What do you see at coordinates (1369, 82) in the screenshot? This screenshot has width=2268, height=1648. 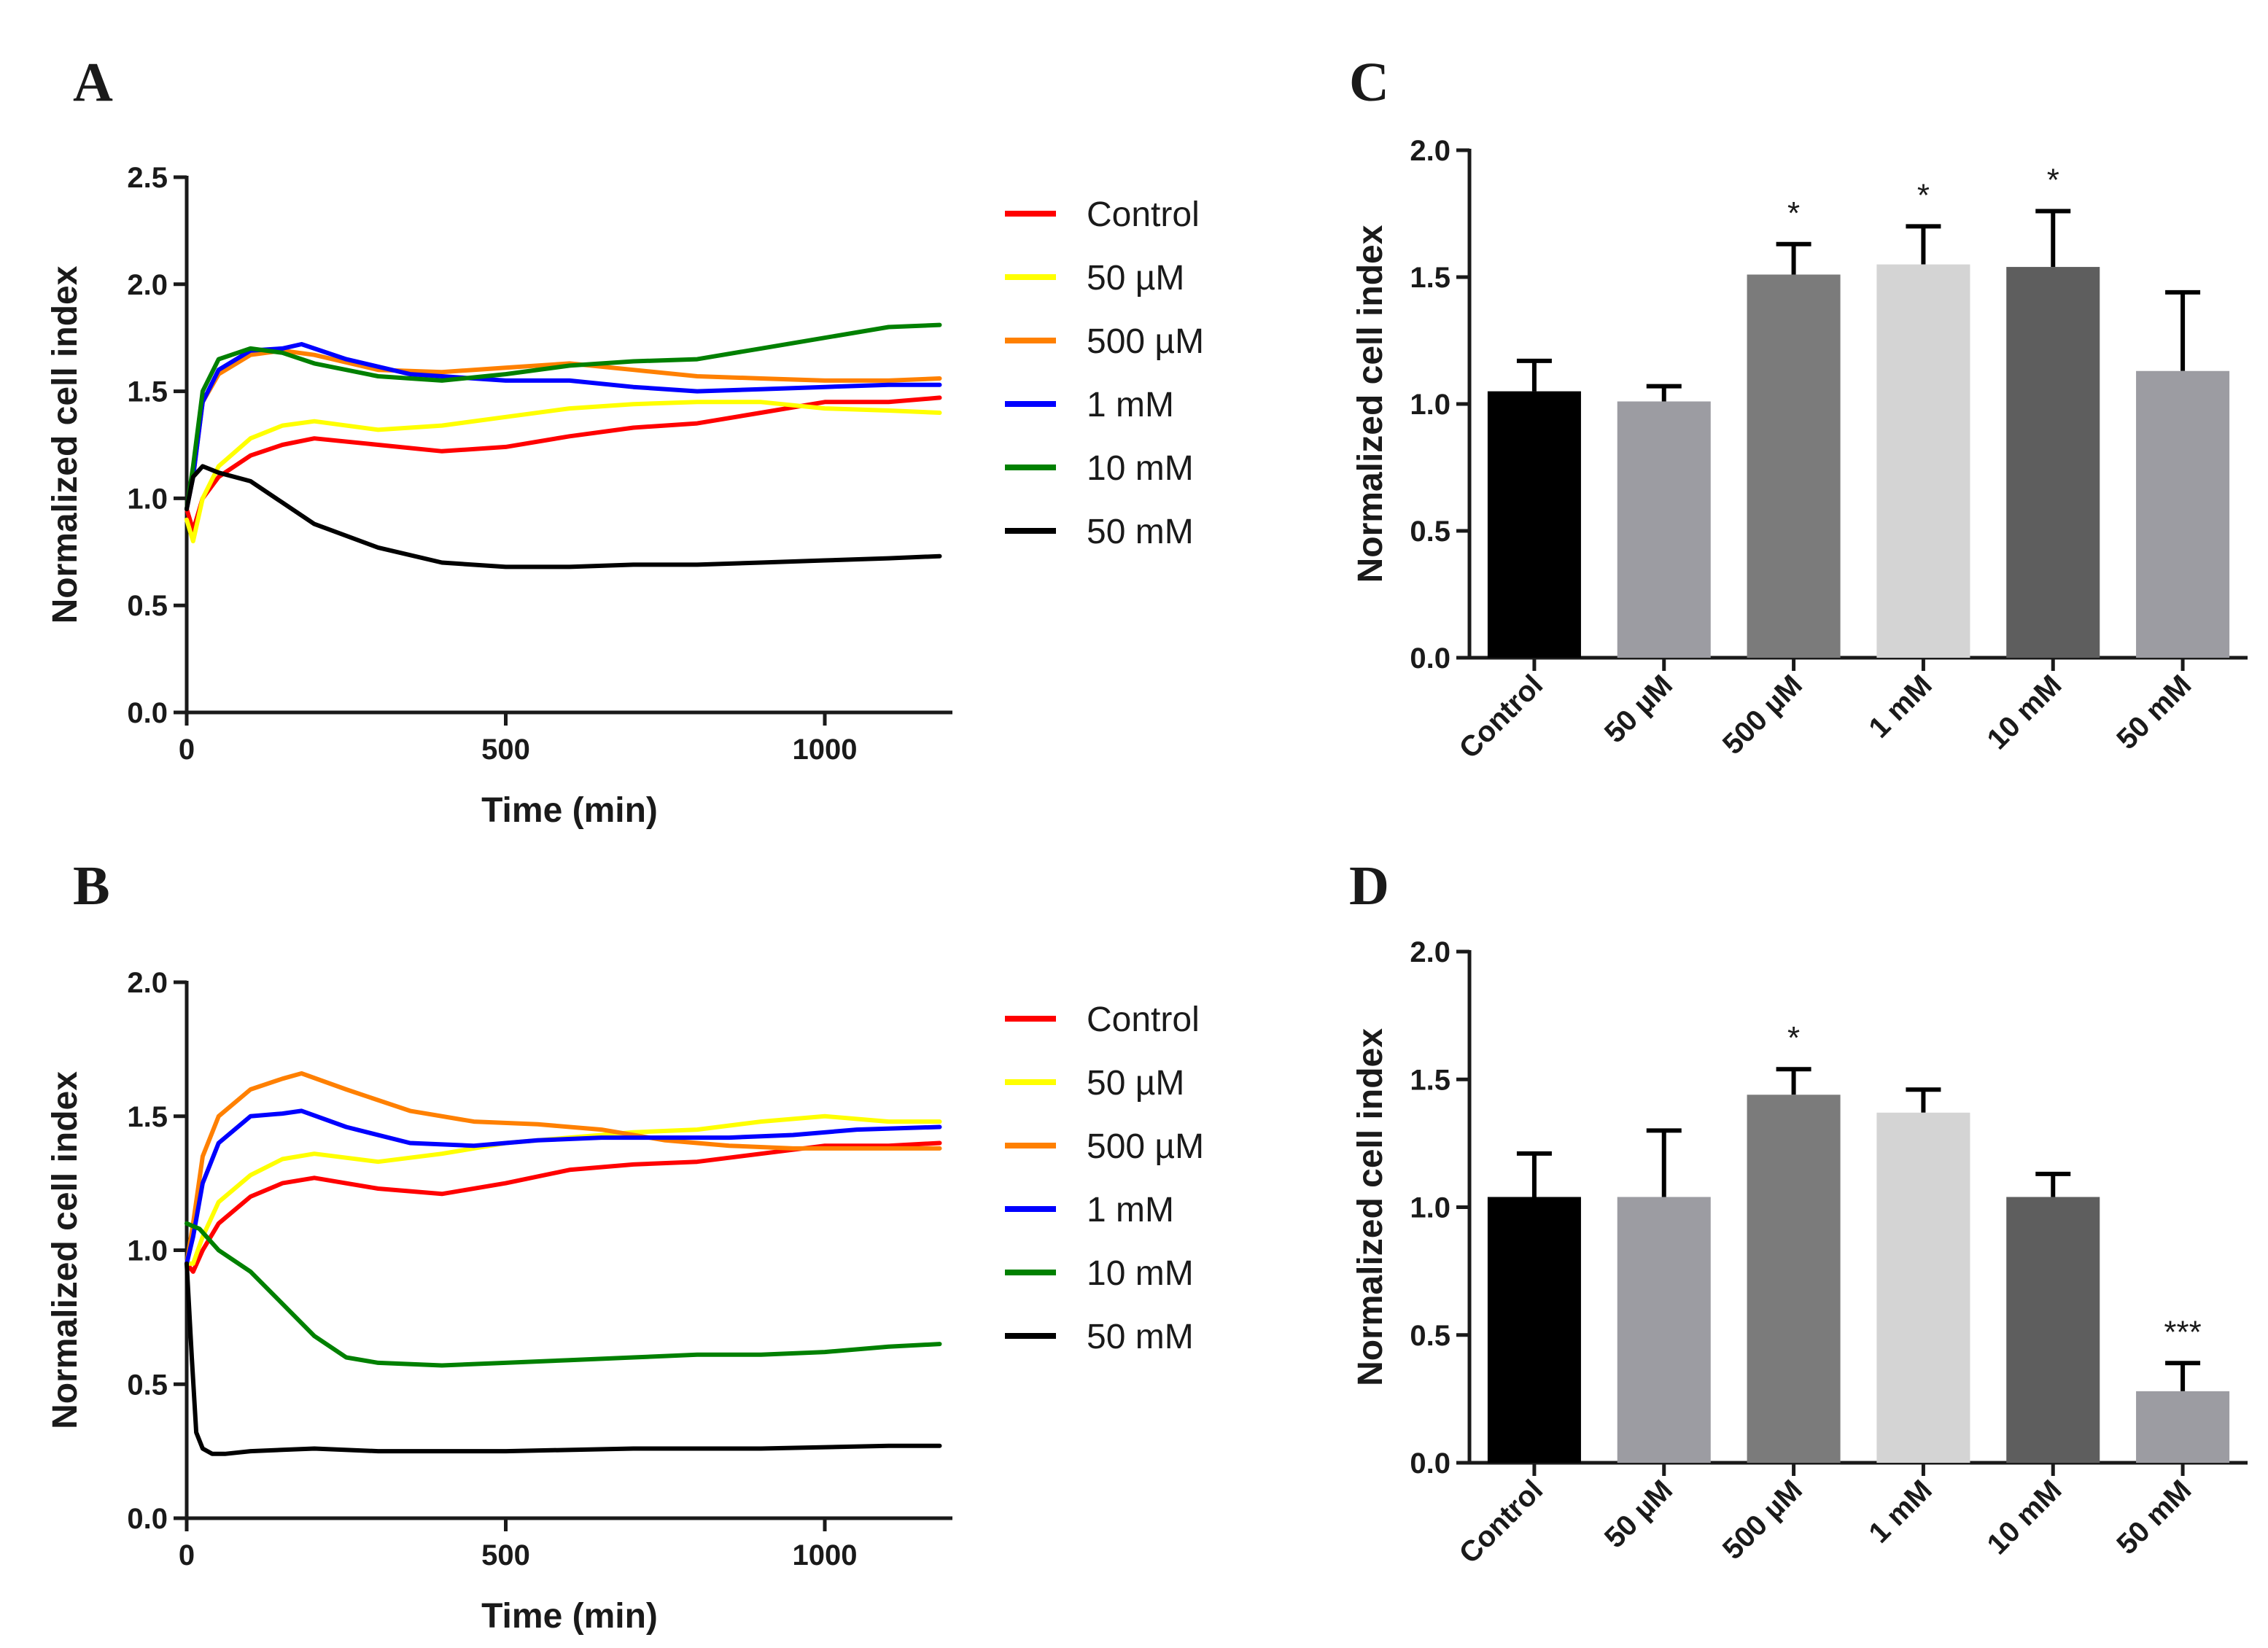 I see `panel-letter: C` at bounding box center [1369, 82].